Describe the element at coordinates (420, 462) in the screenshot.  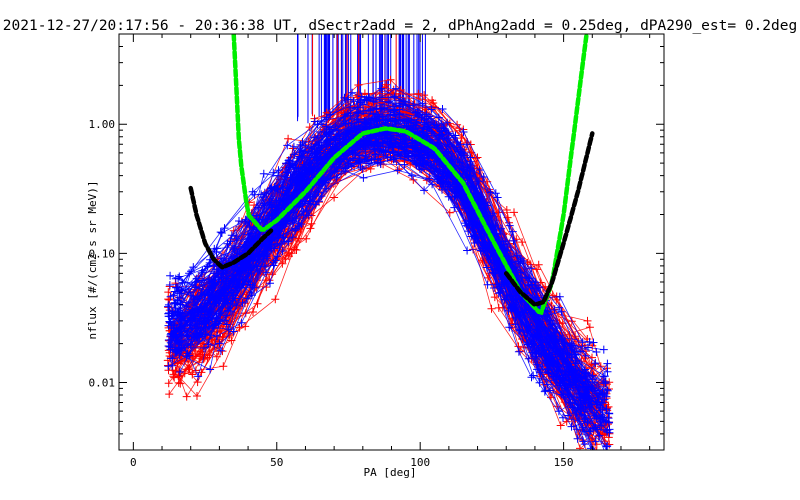
I see `x-tick-label: 100` at that location.